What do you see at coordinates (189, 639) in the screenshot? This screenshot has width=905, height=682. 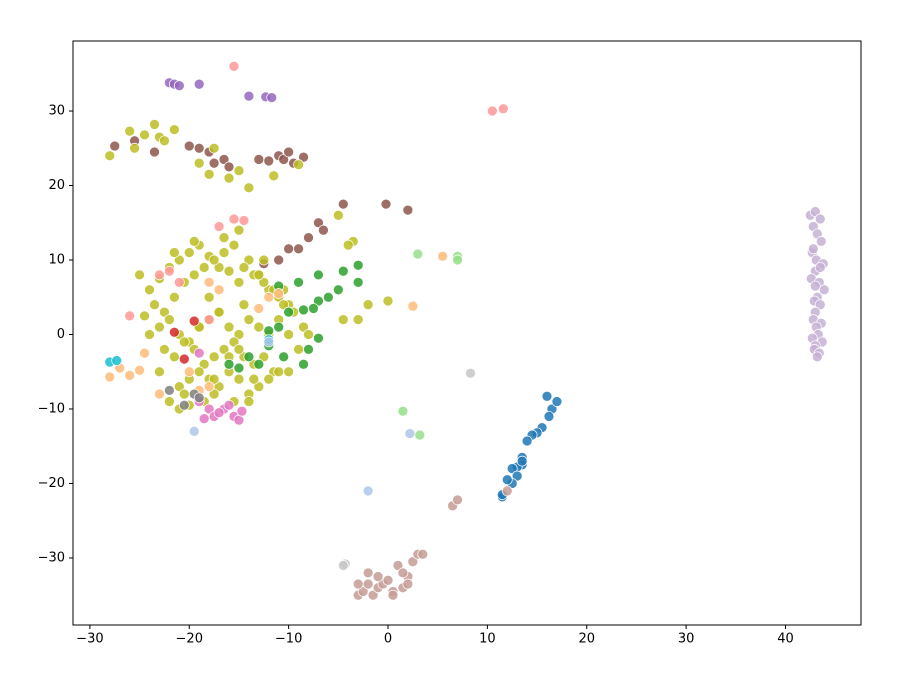 I see `x-tick-label: −20` at bounding box center [189, 639].